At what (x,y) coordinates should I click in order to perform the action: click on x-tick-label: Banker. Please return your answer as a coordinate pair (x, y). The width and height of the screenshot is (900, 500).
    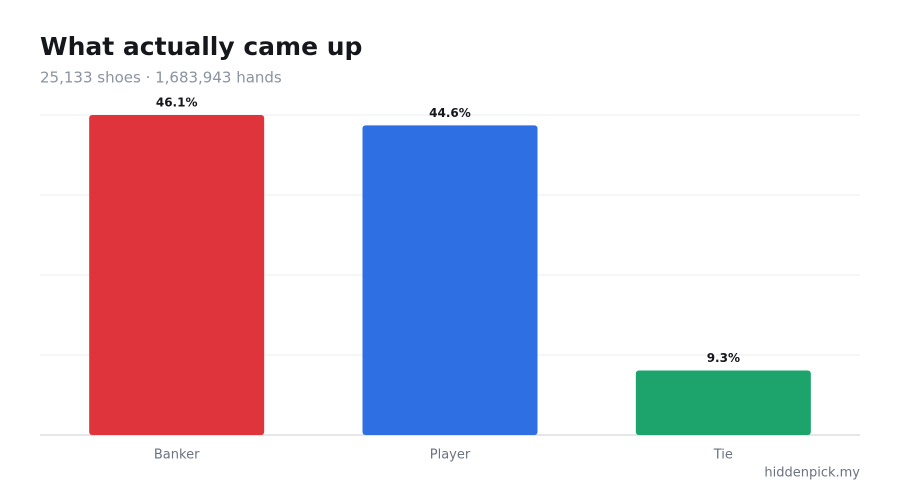
    Looking at the image, I should click on (177, 455).